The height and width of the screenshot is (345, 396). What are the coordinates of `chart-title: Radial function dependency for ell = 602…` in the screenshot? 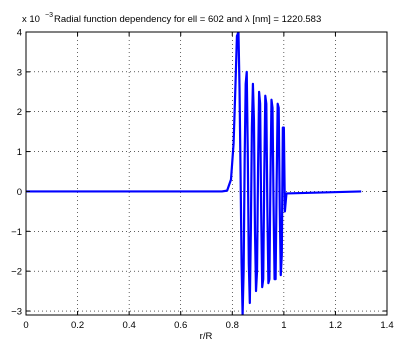 It's located at (187, 19).